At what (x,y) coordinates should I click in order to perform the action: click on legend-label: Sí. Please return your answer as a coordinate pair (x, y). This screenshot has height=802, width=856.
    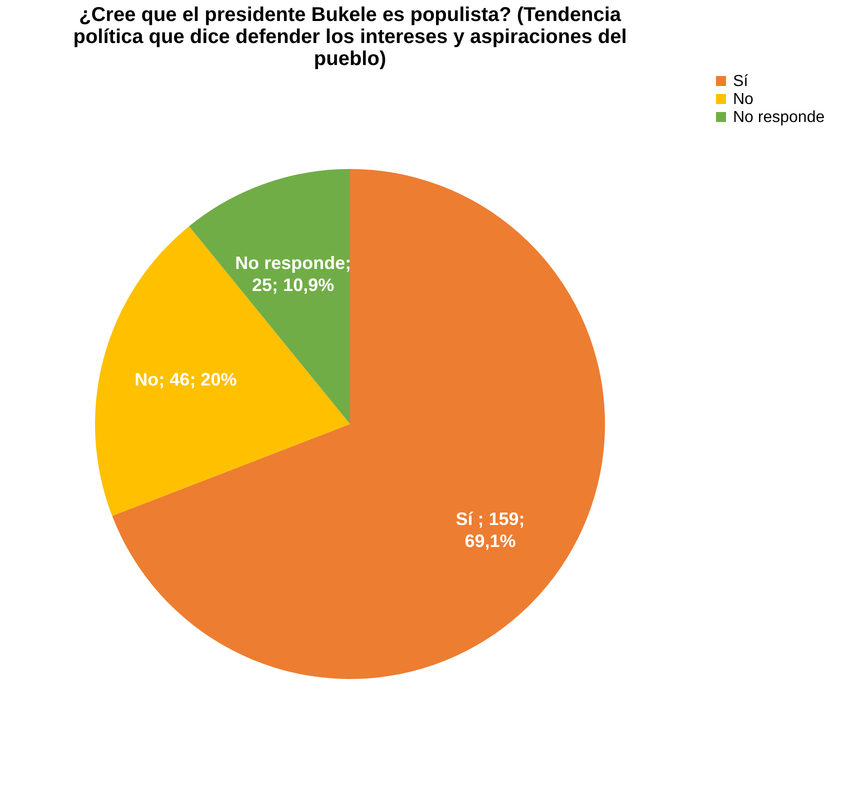
    Looking at the image, I should click on (741, 81).